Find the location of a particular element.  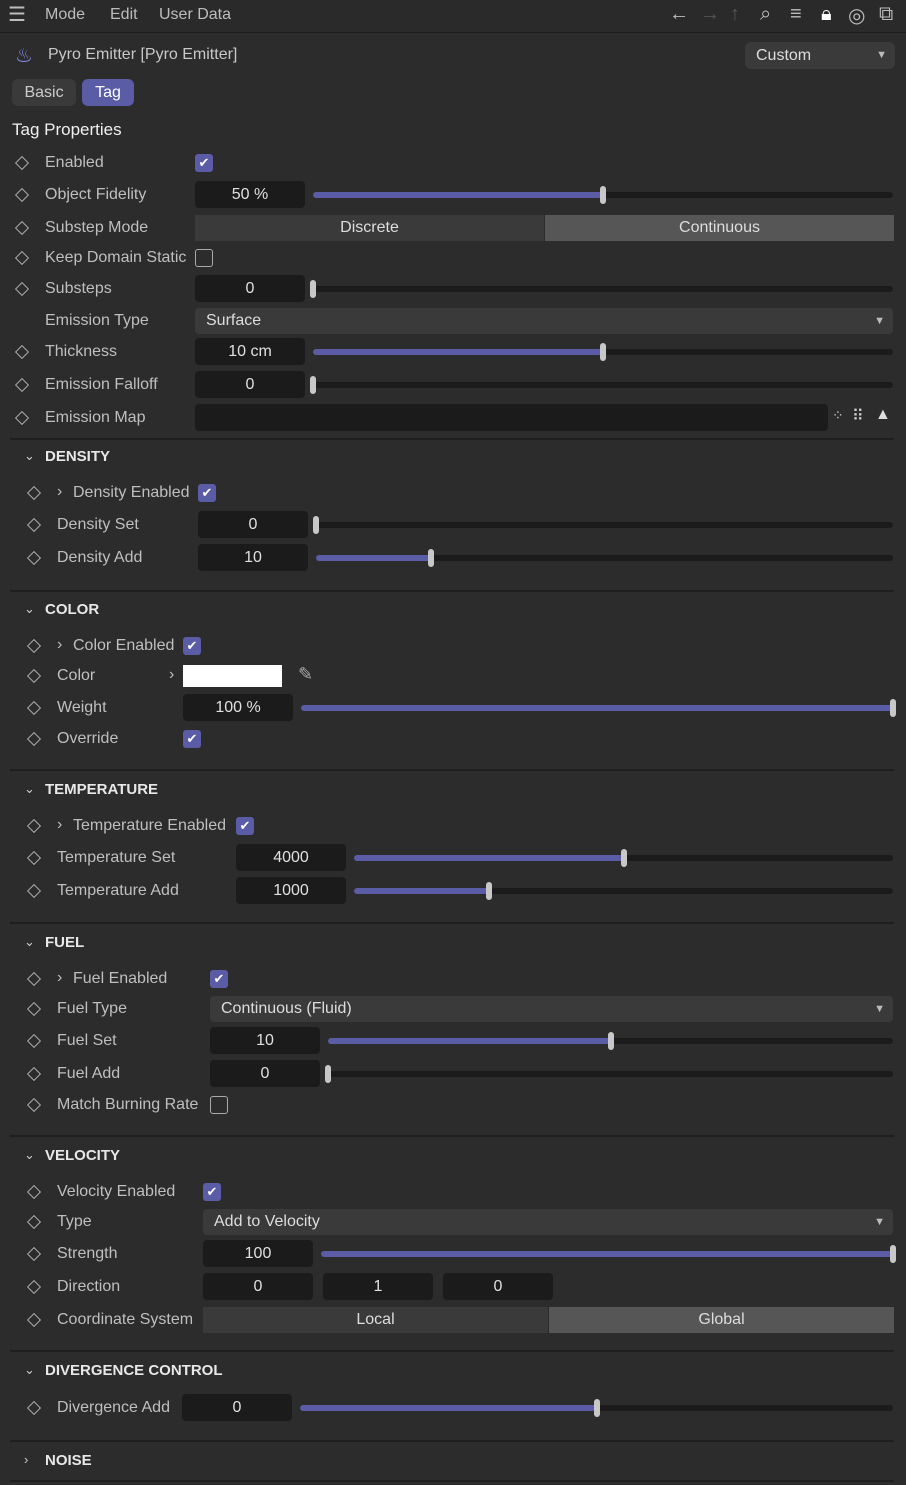

field-temperature-set: 4000 is located at coordinates (291, 857).